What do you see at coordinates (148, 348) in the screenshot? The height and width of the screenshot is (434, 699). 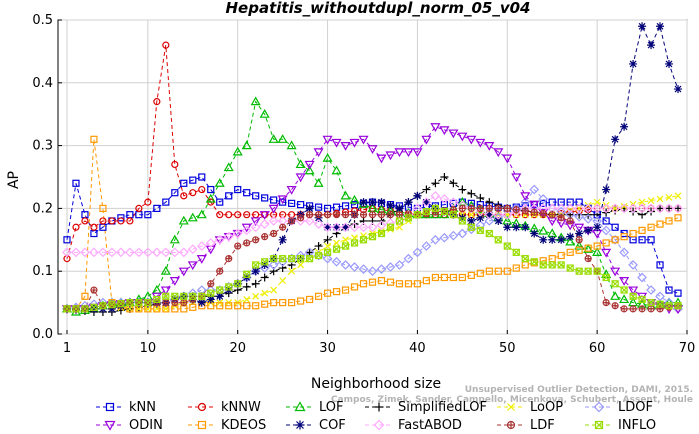 I see `x-tick-label: 10` at bounding box center [148, 348].